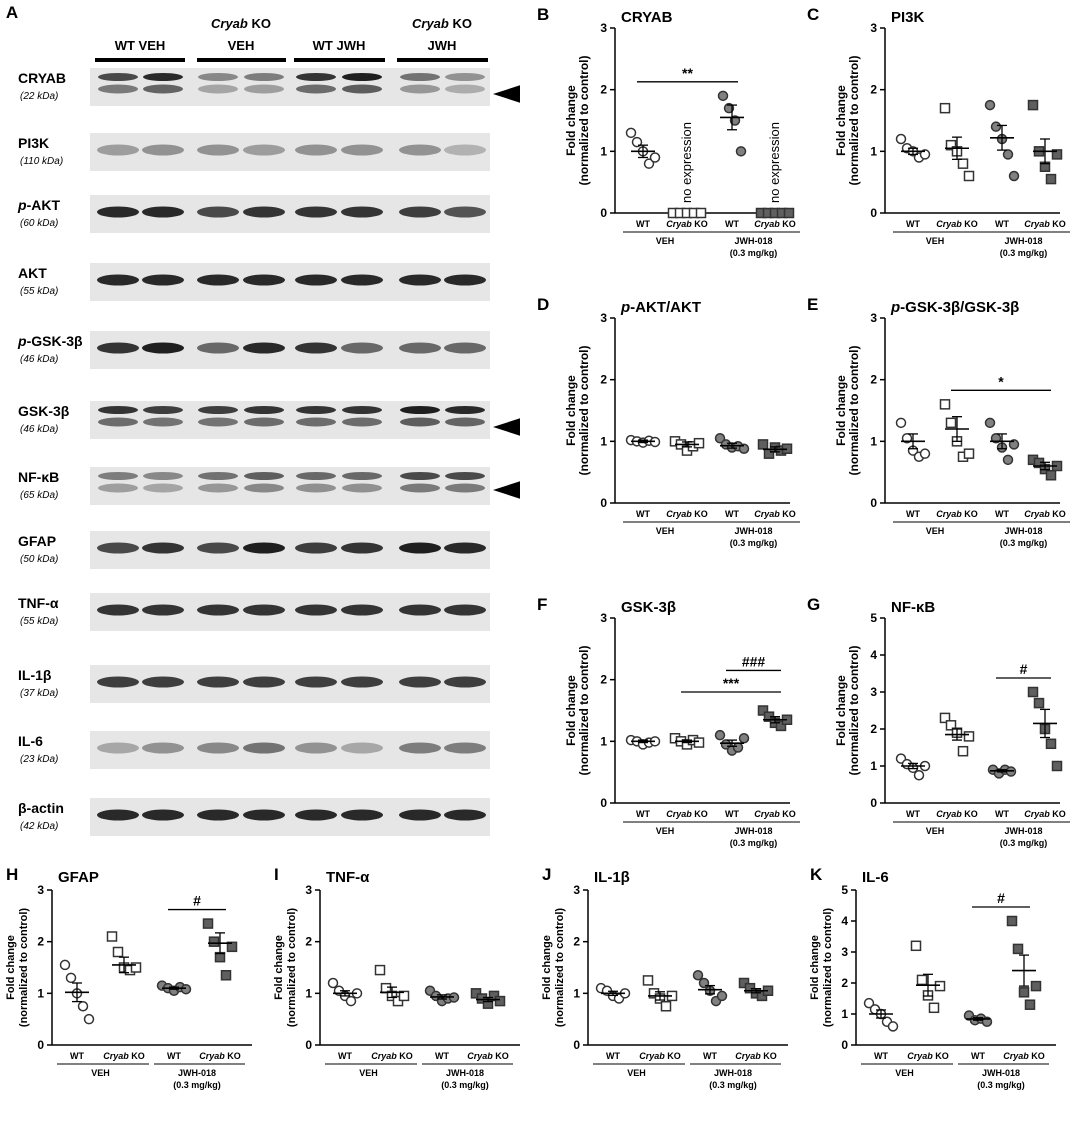 The image size is (1072, 1131). Describe the element at coordinates (39, 359) in the screenshot. I see `blot-row-kda: (46 kDa)` at that location.